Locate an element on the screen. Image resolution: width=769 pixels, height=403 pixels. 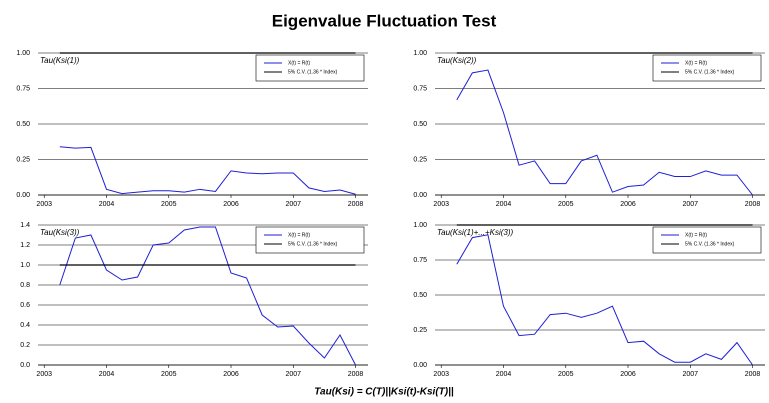
subplot-title: Tau(Ksi(1)) is located at coordinates (60, 60).